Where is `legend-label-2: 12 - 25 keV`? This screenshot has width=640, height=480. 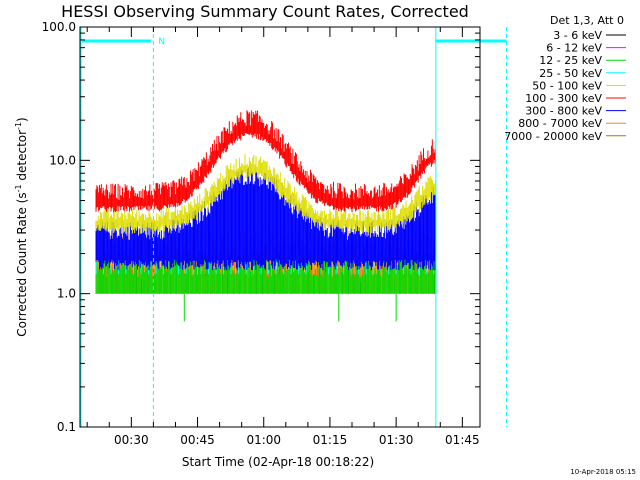
legend-label-2: 12 - 25 keV is located at coordinates (570, 60).